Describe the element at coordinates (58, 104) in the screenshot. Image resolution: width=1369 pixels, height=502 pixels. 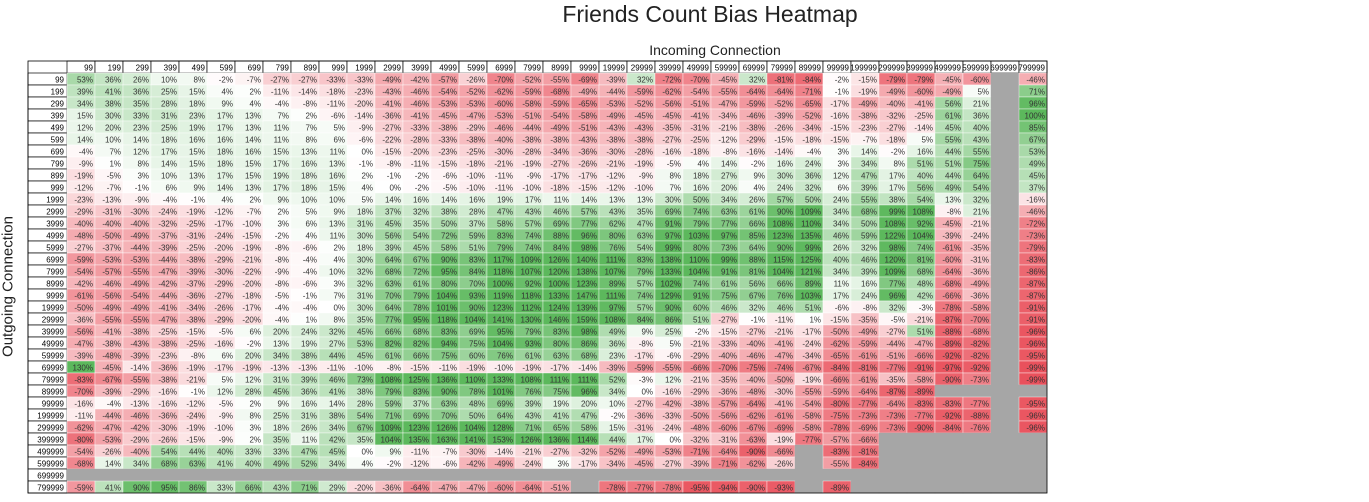
I see `row-header-label: 299` at that location.